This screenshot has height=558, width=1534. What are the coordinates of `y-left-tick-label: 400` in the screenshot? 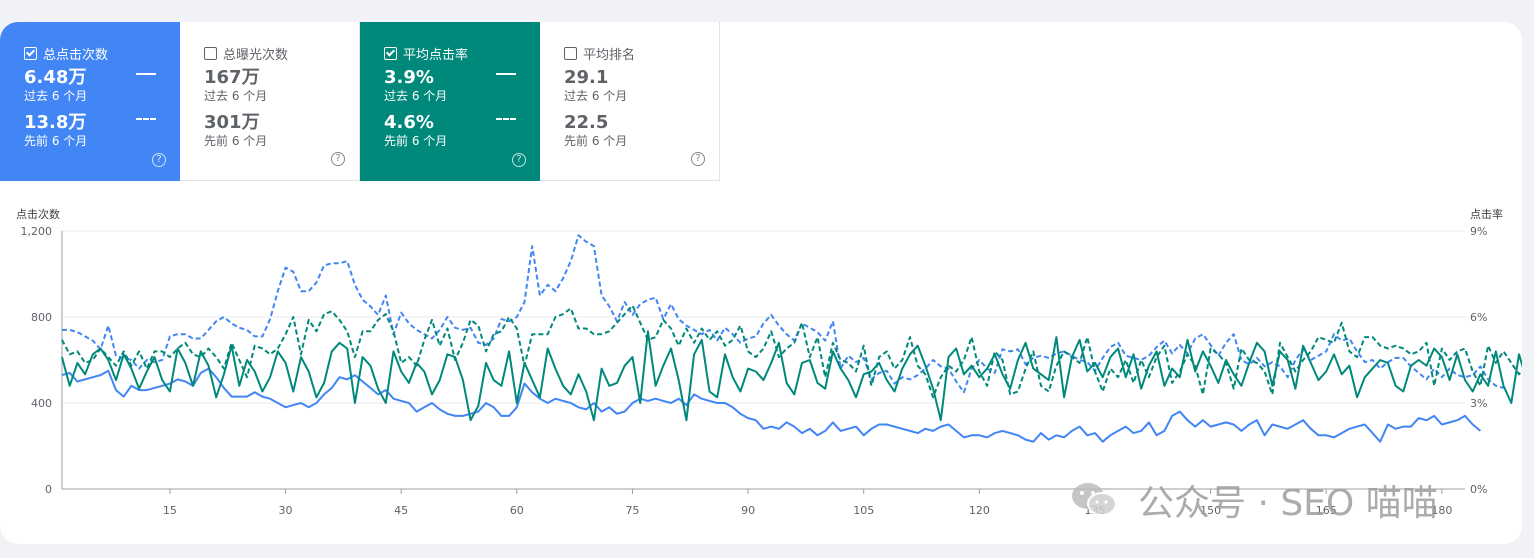 It's located at (41, 403).